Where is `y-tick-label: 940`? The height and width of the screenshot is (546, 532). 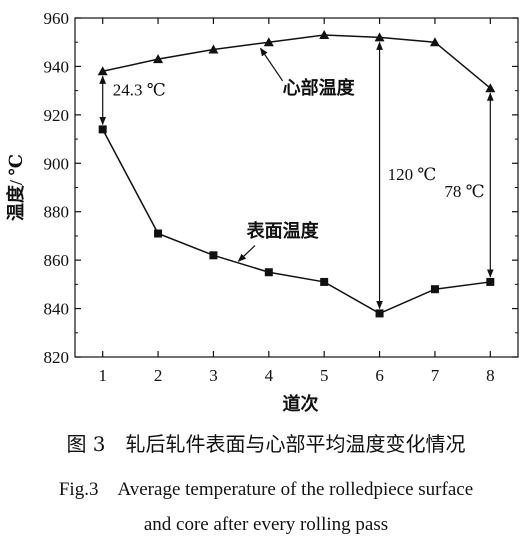
y-tick-label: 940 is located at coordinates (57, 66).